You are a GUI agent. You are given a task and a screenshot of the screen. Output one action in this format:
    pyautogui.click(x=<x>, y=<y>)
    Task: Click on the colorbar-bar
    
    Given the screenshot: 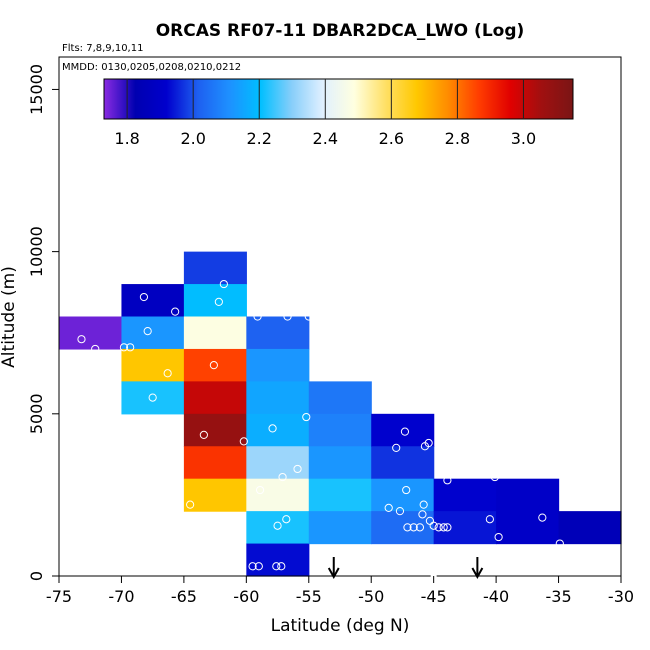 What is the action you would take?
    pyautogui.click(x=338, y=99)
    